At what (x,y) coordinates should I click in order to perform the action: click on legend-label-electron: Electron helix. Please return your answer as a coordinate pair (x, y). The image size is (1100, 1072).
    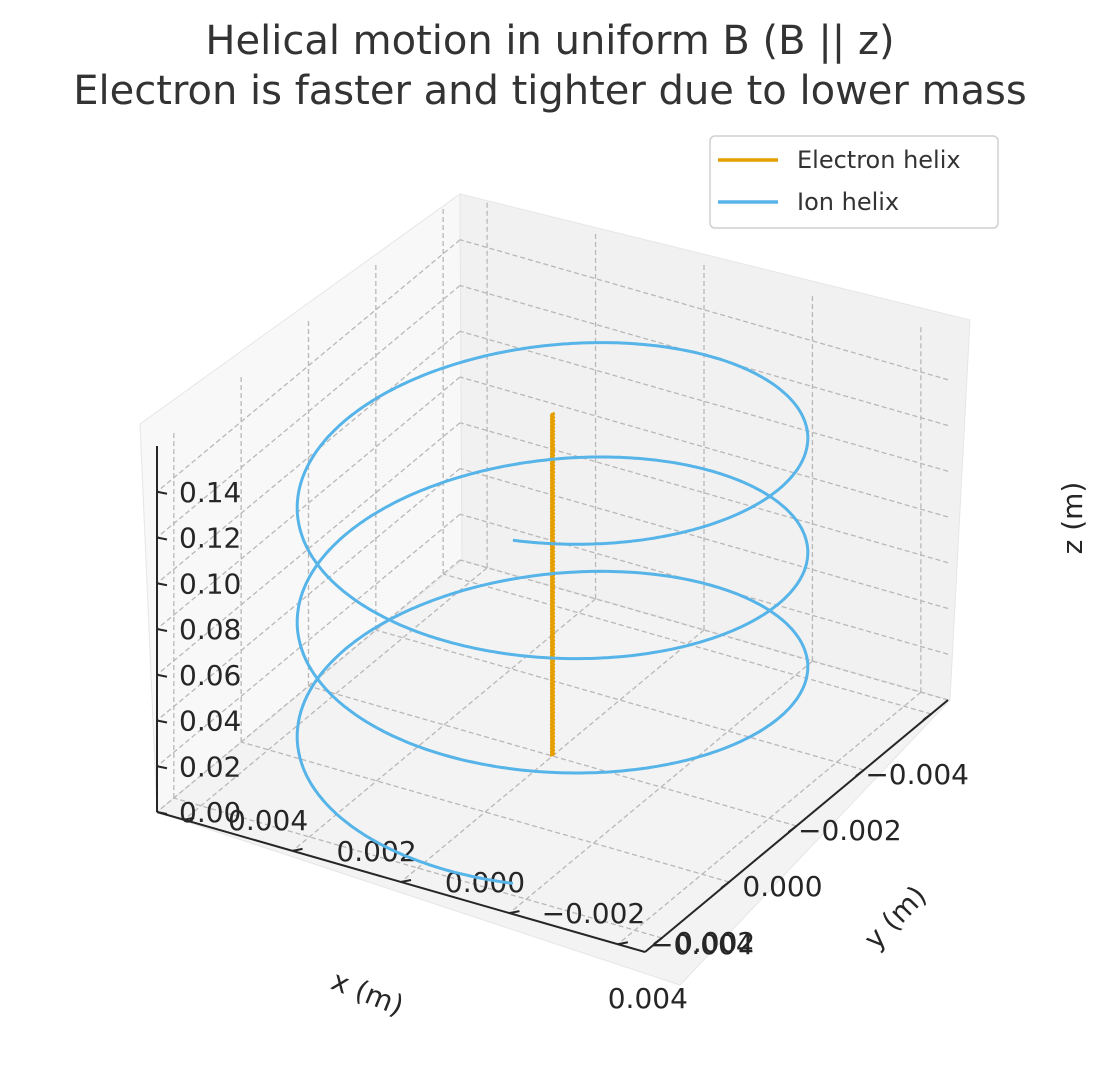
    Looking at the image, I should click on (879, 160).